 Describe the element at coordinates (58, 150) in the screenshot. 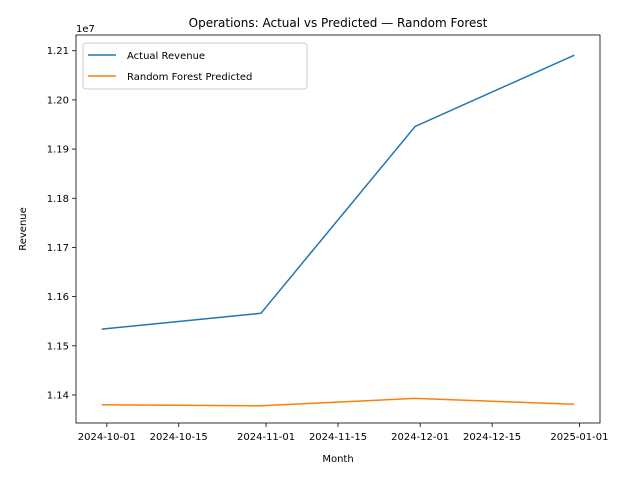

I see `y-tick-label-5: 1.19` at that location.